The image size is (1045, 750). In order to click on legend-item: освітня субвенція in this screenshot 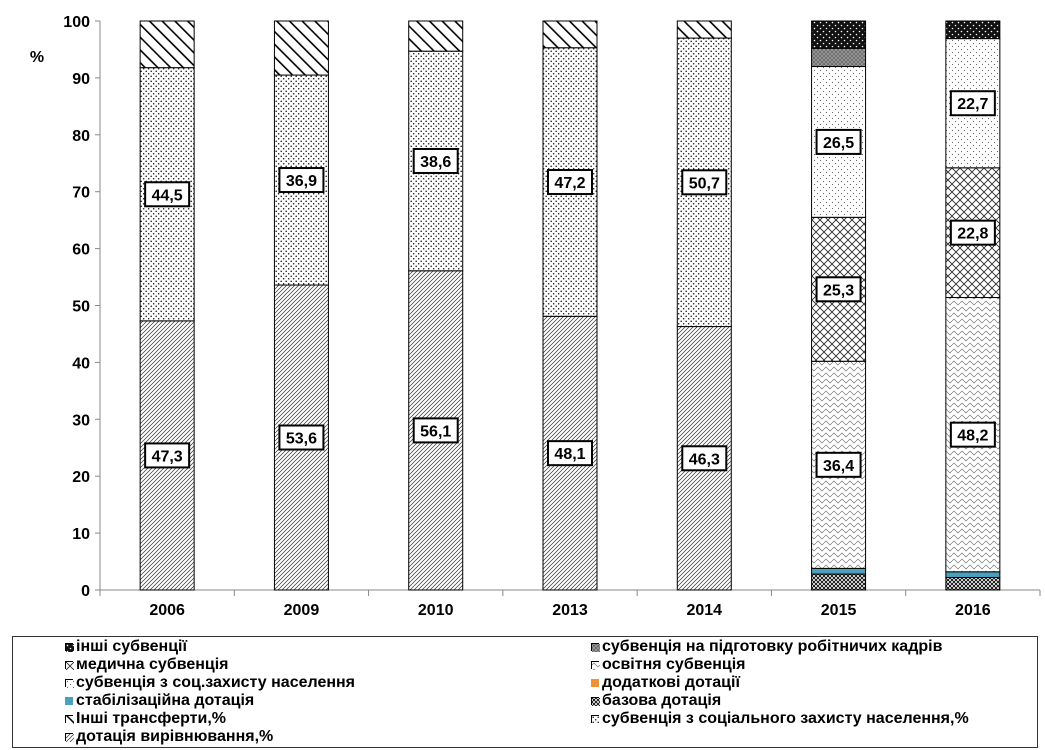, I will do `click(668, 665)`.